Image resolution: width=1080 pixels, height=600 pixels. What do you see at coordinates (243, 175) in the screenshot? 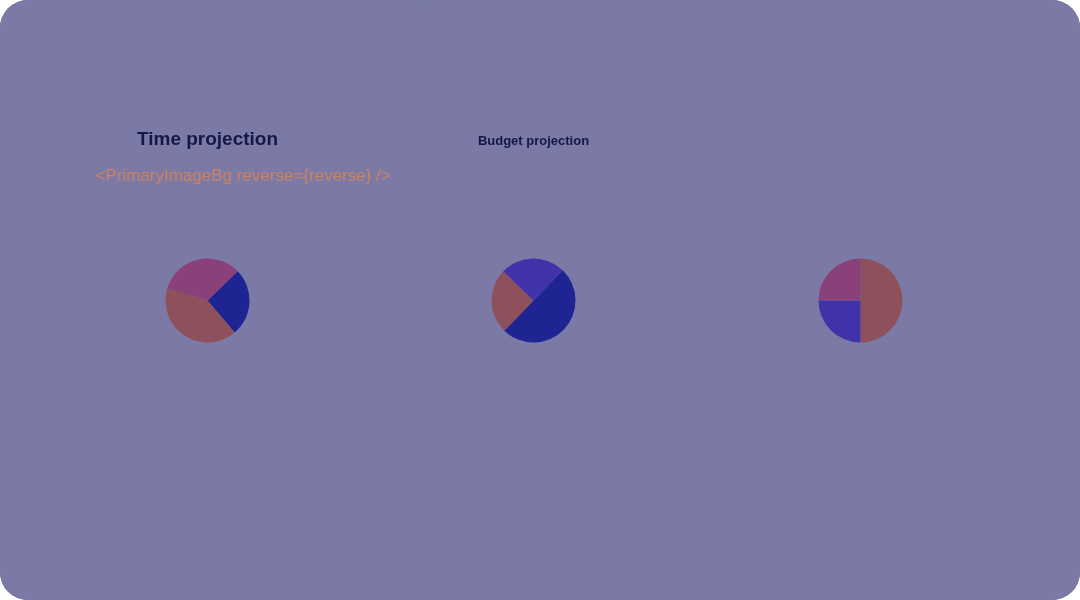
I see `text: <PrimaryImageBg reverse={reverse} />` at bounding box center [243, 175].